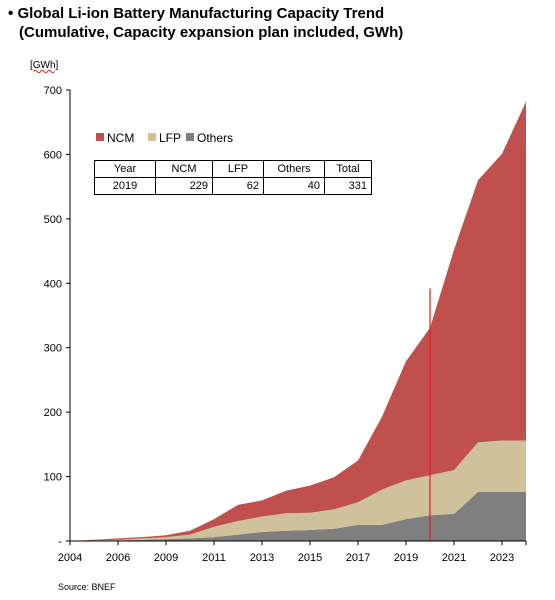 This screenshot has width=555, height=600. I want to click on table-header-ncm: NCM, so click(184, 169).